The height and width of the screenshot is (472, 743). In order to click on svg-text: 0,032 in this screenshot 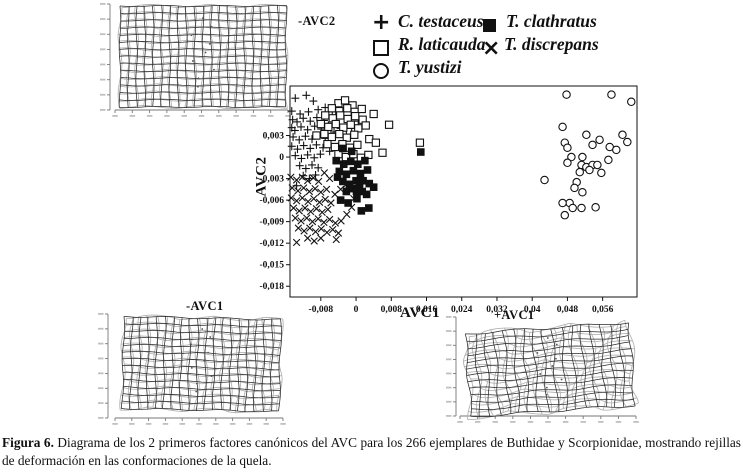, I will do `click(497, 310)`.